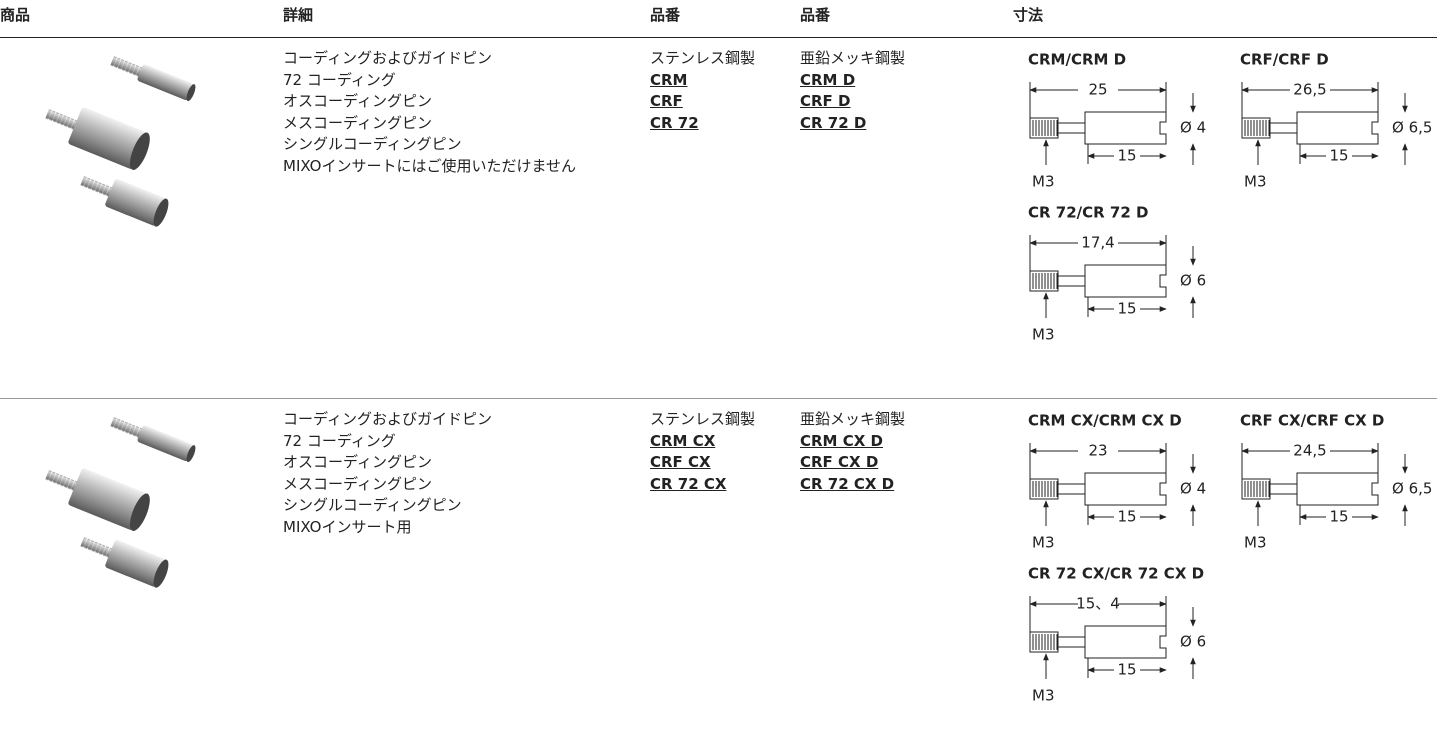 This screenshot has width=1437, height=755. What do you see at coordinates (852, 91) in the screenshot?
I see `part-numbers: 亜鉛メッキ鋼製 CRM D CRF D CR 72 D` at bounding box center [852, 91].